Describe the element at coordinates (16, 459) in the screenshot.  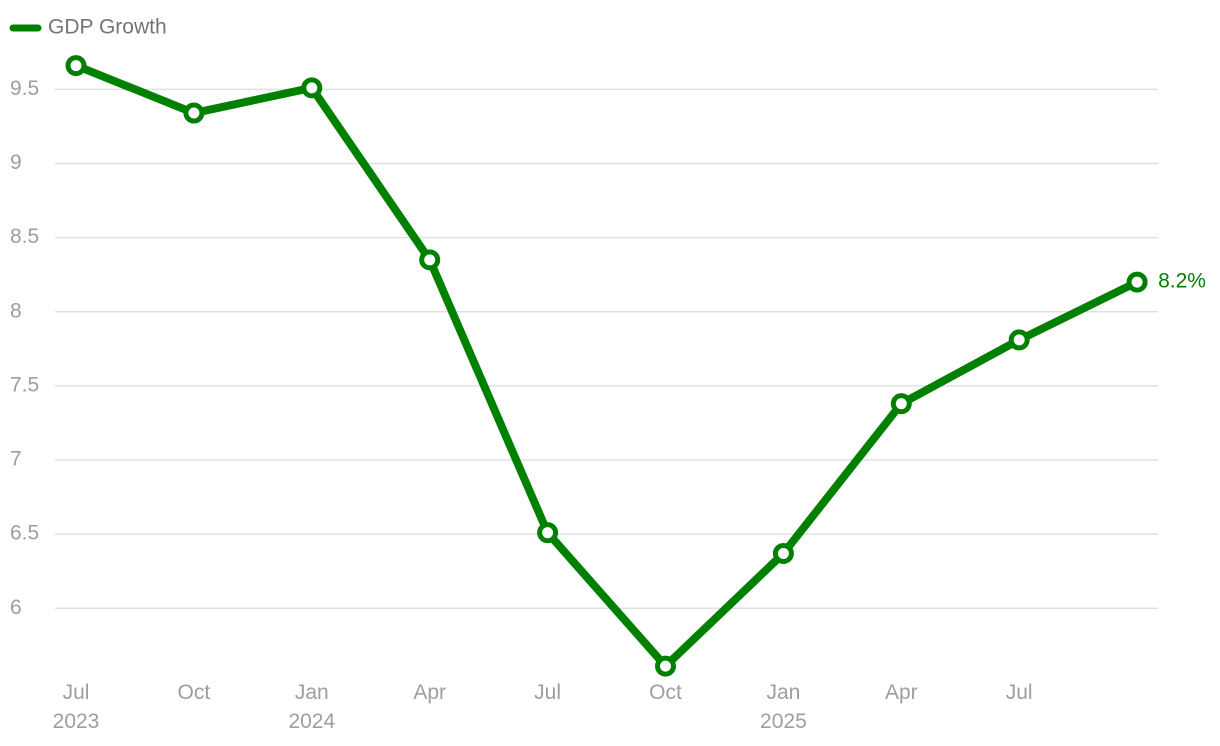
I see `y-tick-label: 7` at that location.